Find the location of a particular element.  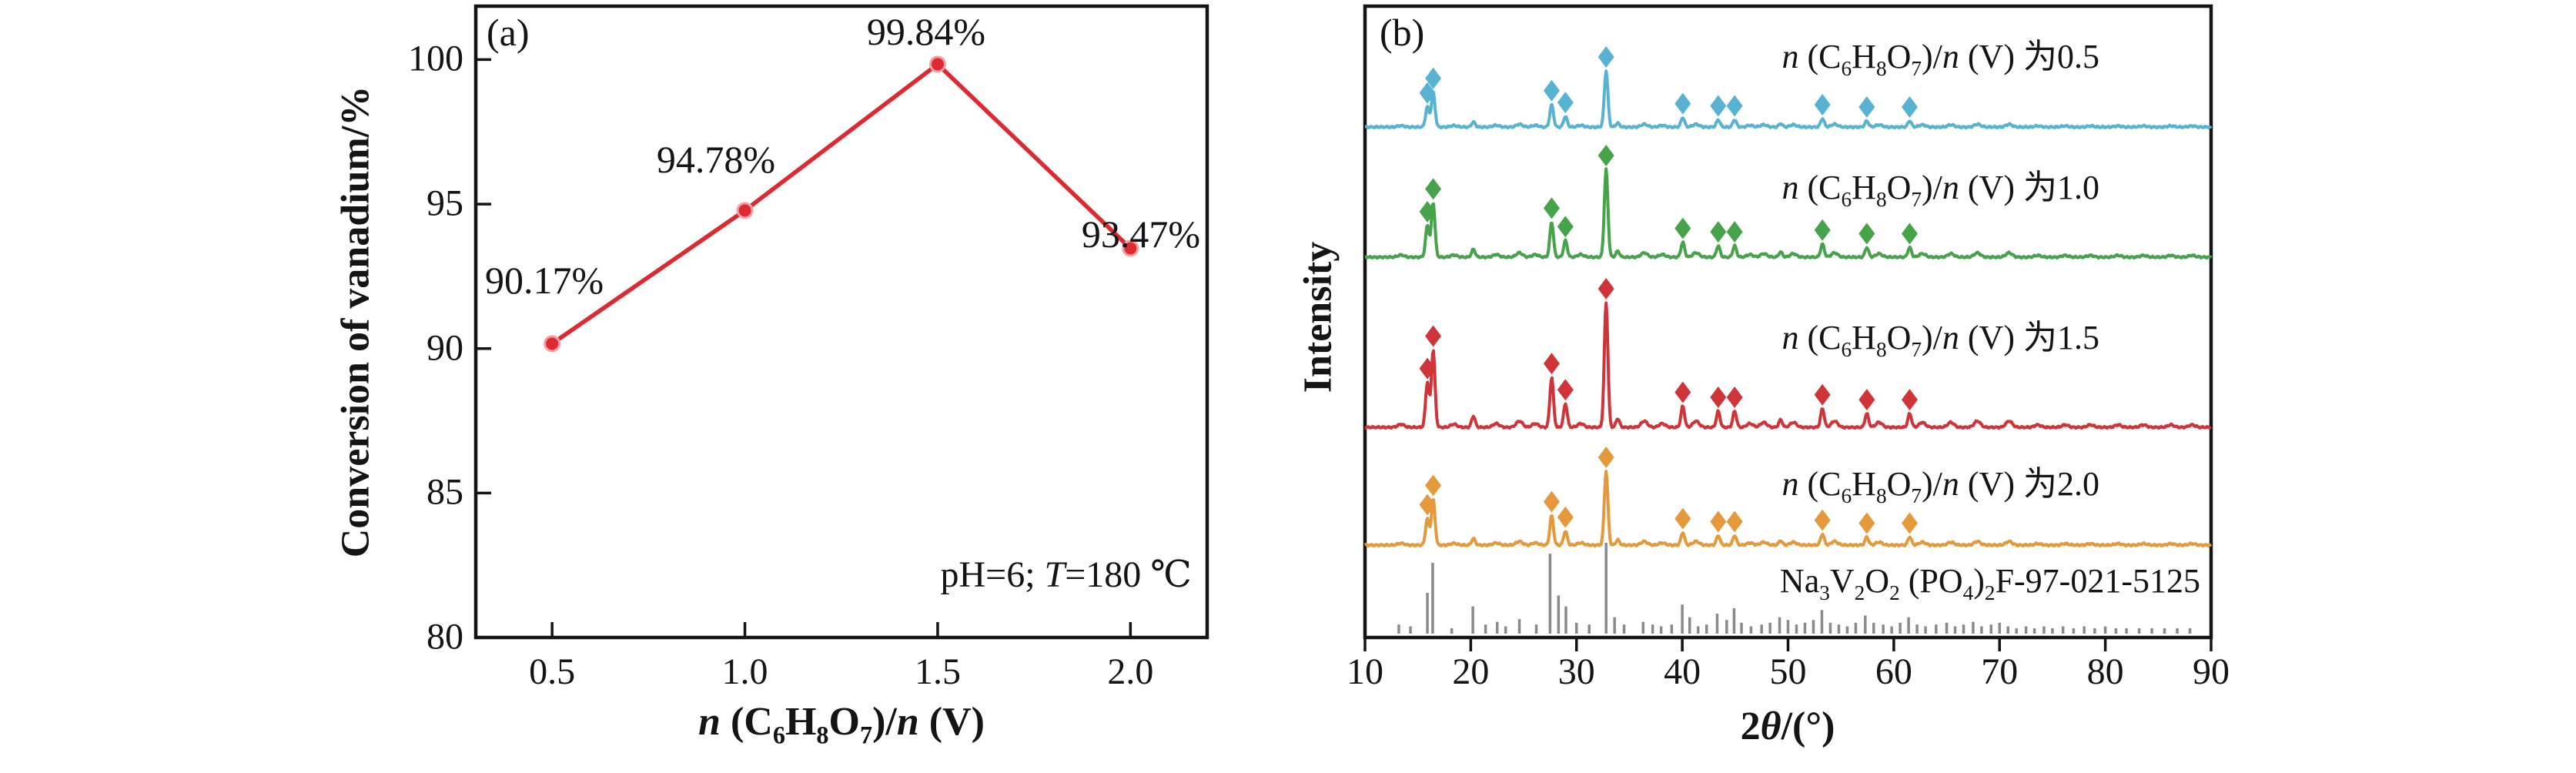

point-value-label: 93.47% is located at coordinates (1141, 234).